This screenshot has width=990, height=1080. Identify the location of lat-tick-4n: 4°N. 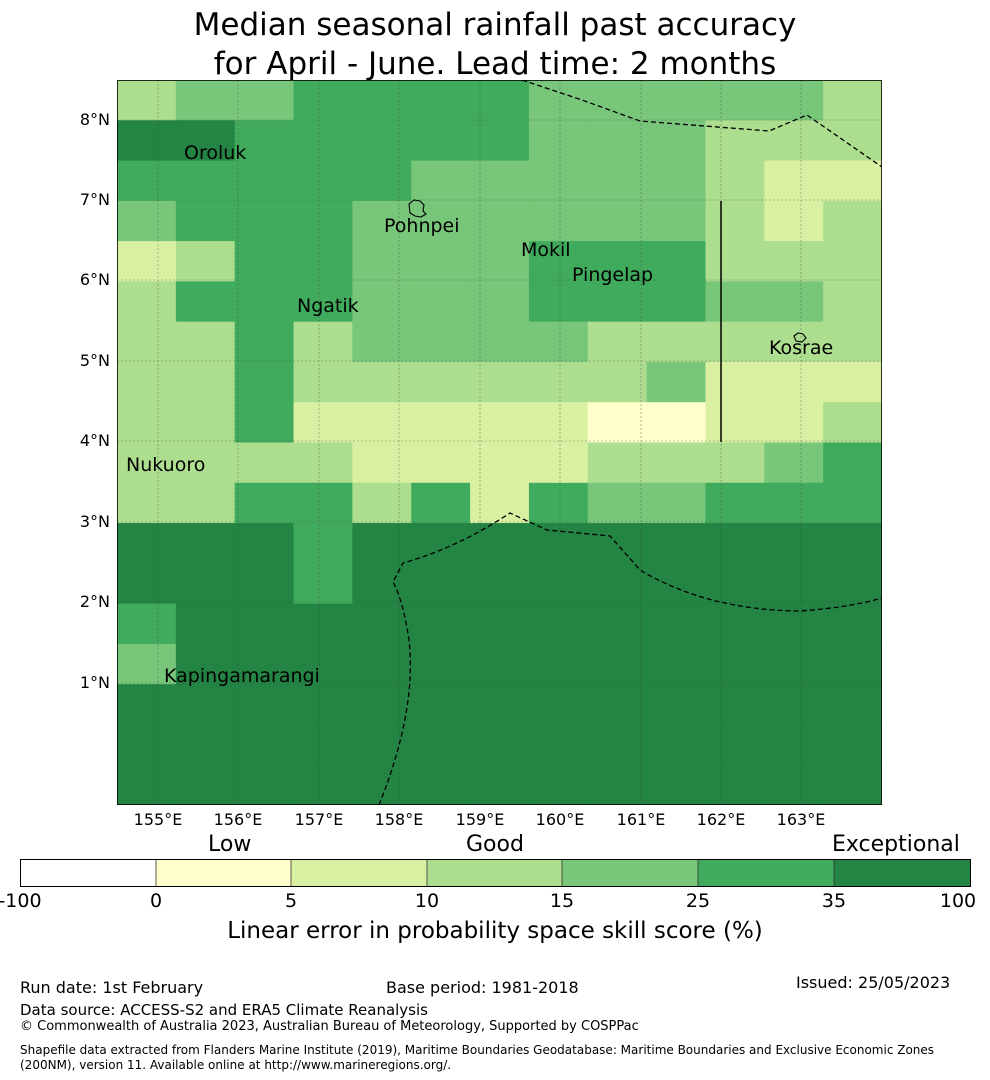
(94, 440).